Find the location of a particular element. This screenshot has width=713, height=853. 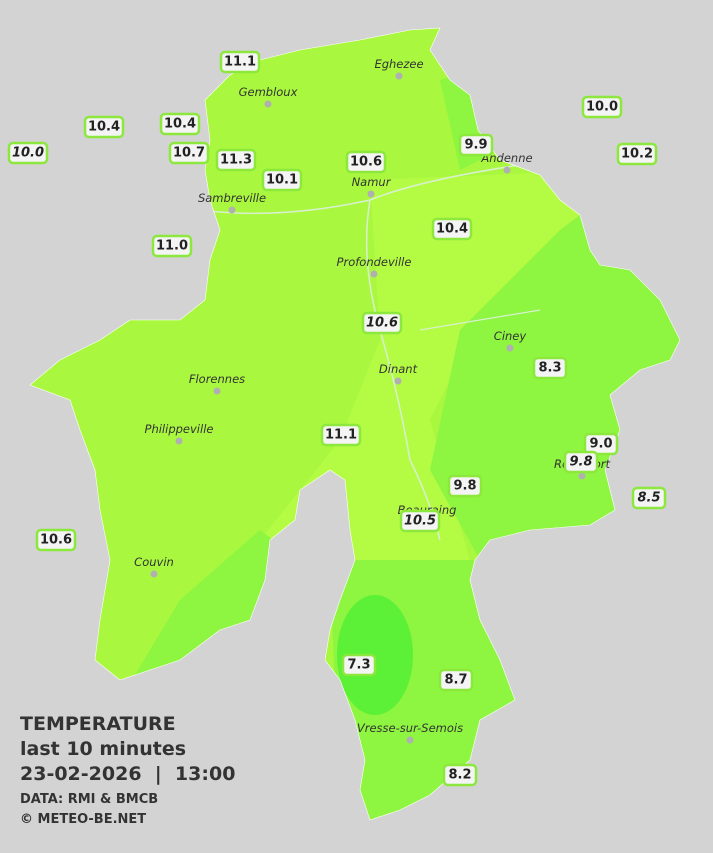

subtitle: last 10 minutes is located at coordinates (103, 749).